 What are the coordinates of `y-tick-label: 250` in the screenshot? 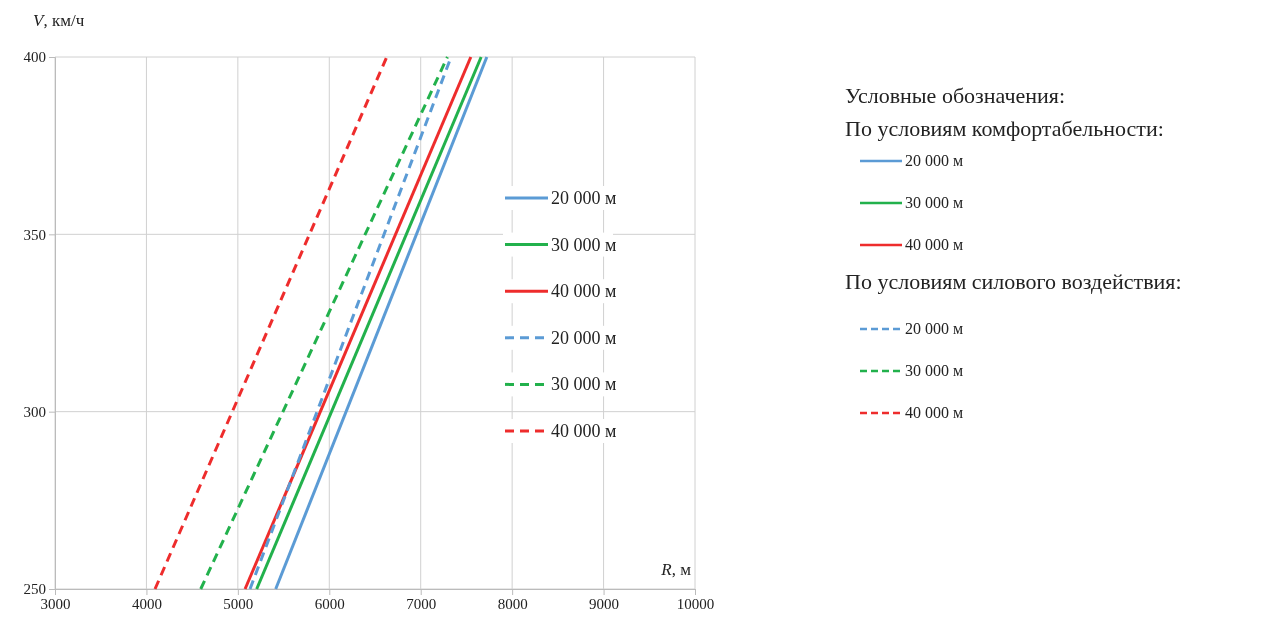 It's located at (34, 589).